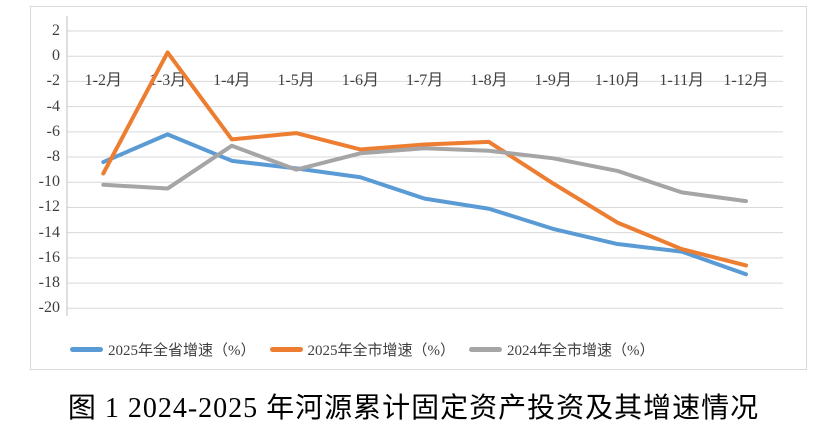  What do you see at coordinates (381, 351) in the screenshot?
I see `legend-label: 2025年全市增速（%）` at bounding box center [381, 351].